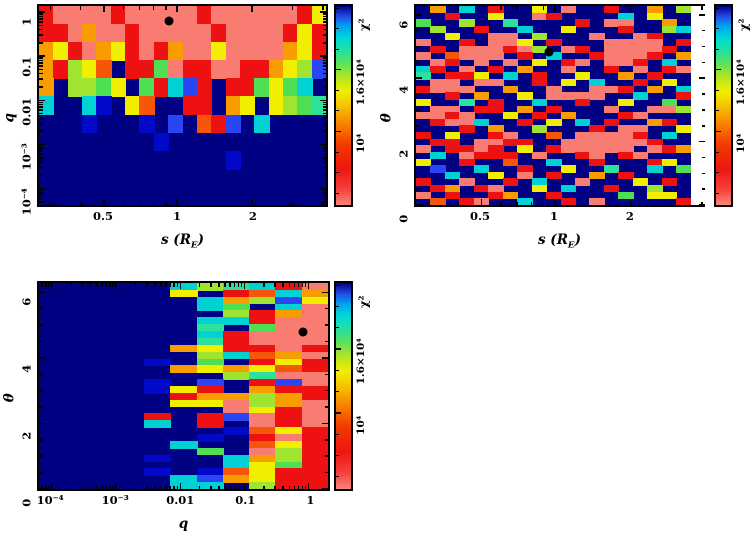 The width and height of the screenshot is (754, 537). I want to click on y-tick-label-text: 0.1, so click(26, 66).